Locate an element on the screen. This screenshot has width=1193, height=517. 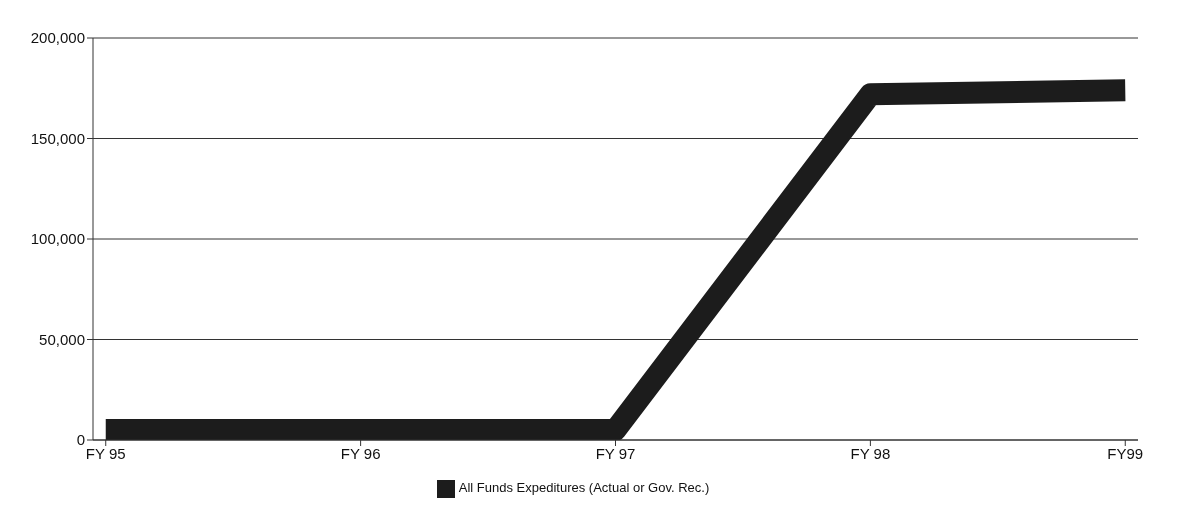
y-tick-label: 100,000 is located at coordinates (57, 239).